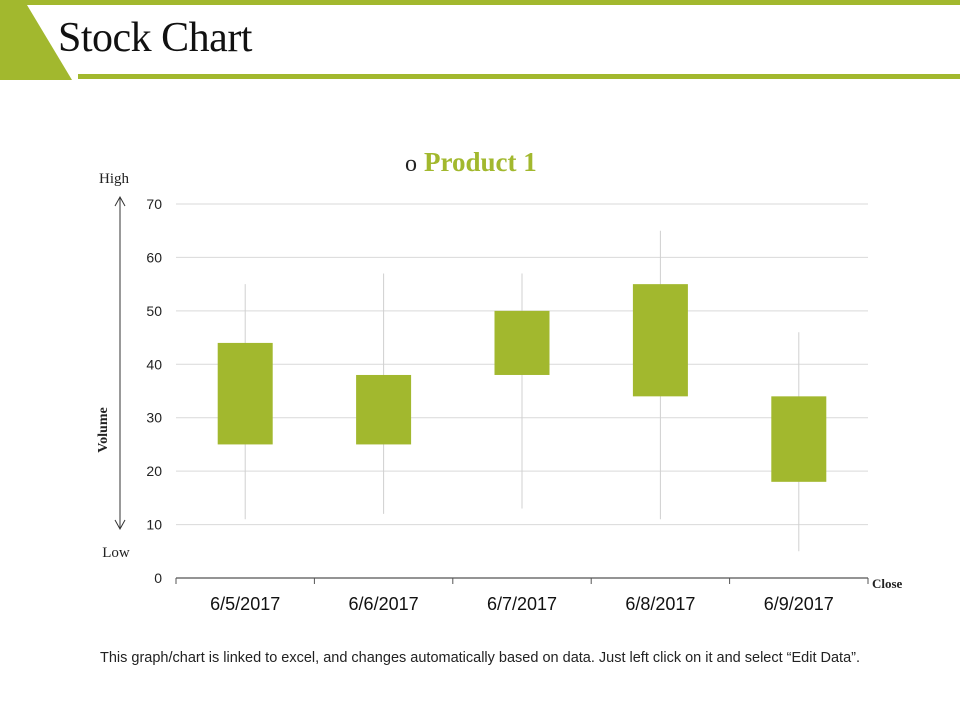  I want to click on header-bottom-bar, so click(519, 76).